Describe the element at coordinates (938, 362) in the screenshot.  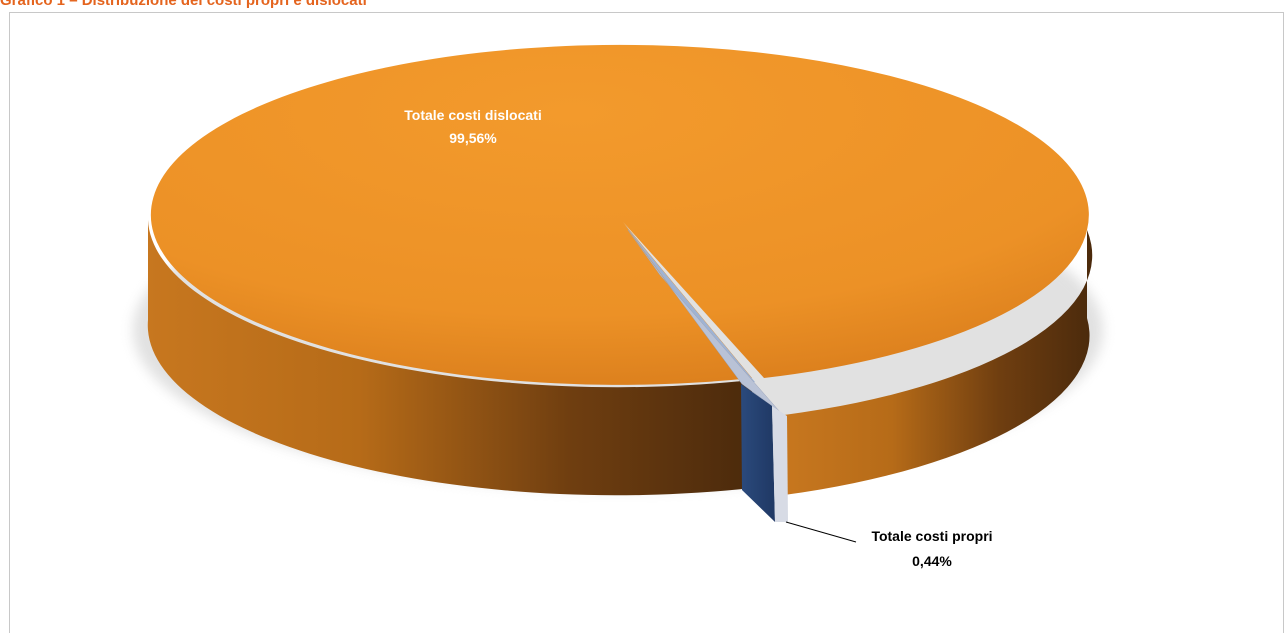
I see `slice-side-dislocati-right` at that location.